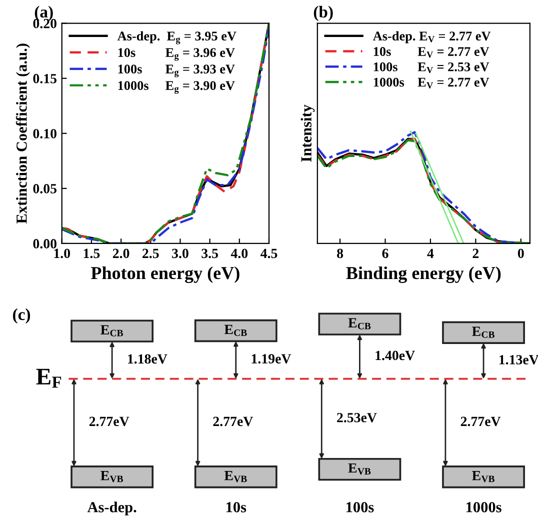 This screenshot has height=518, width=538. I want to click on x-axis-title: Photon energy (eV), so click(165, 274).